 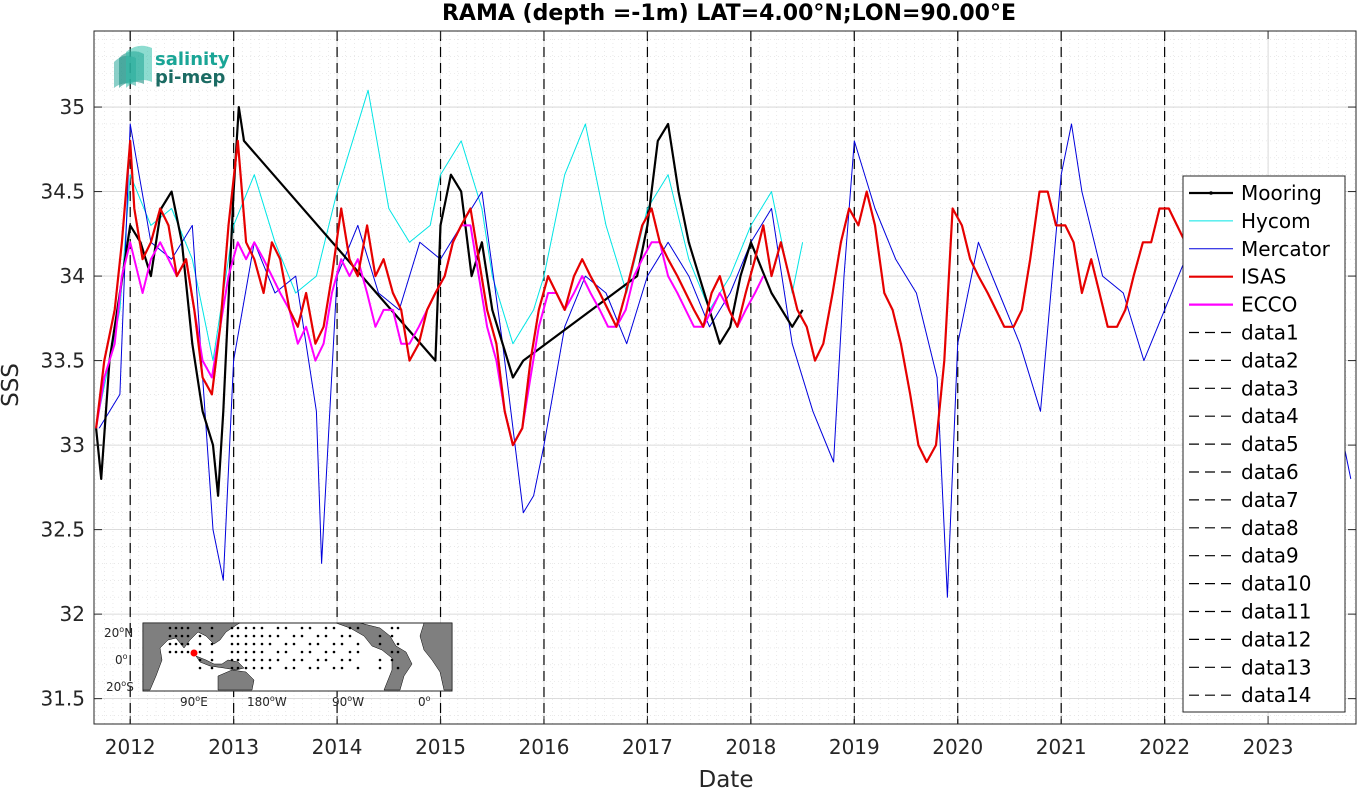 What do you see at coordinates (647, 747) in the screenshot?
I see `x-tick-label: 2017` at bounding box center [647, 747].